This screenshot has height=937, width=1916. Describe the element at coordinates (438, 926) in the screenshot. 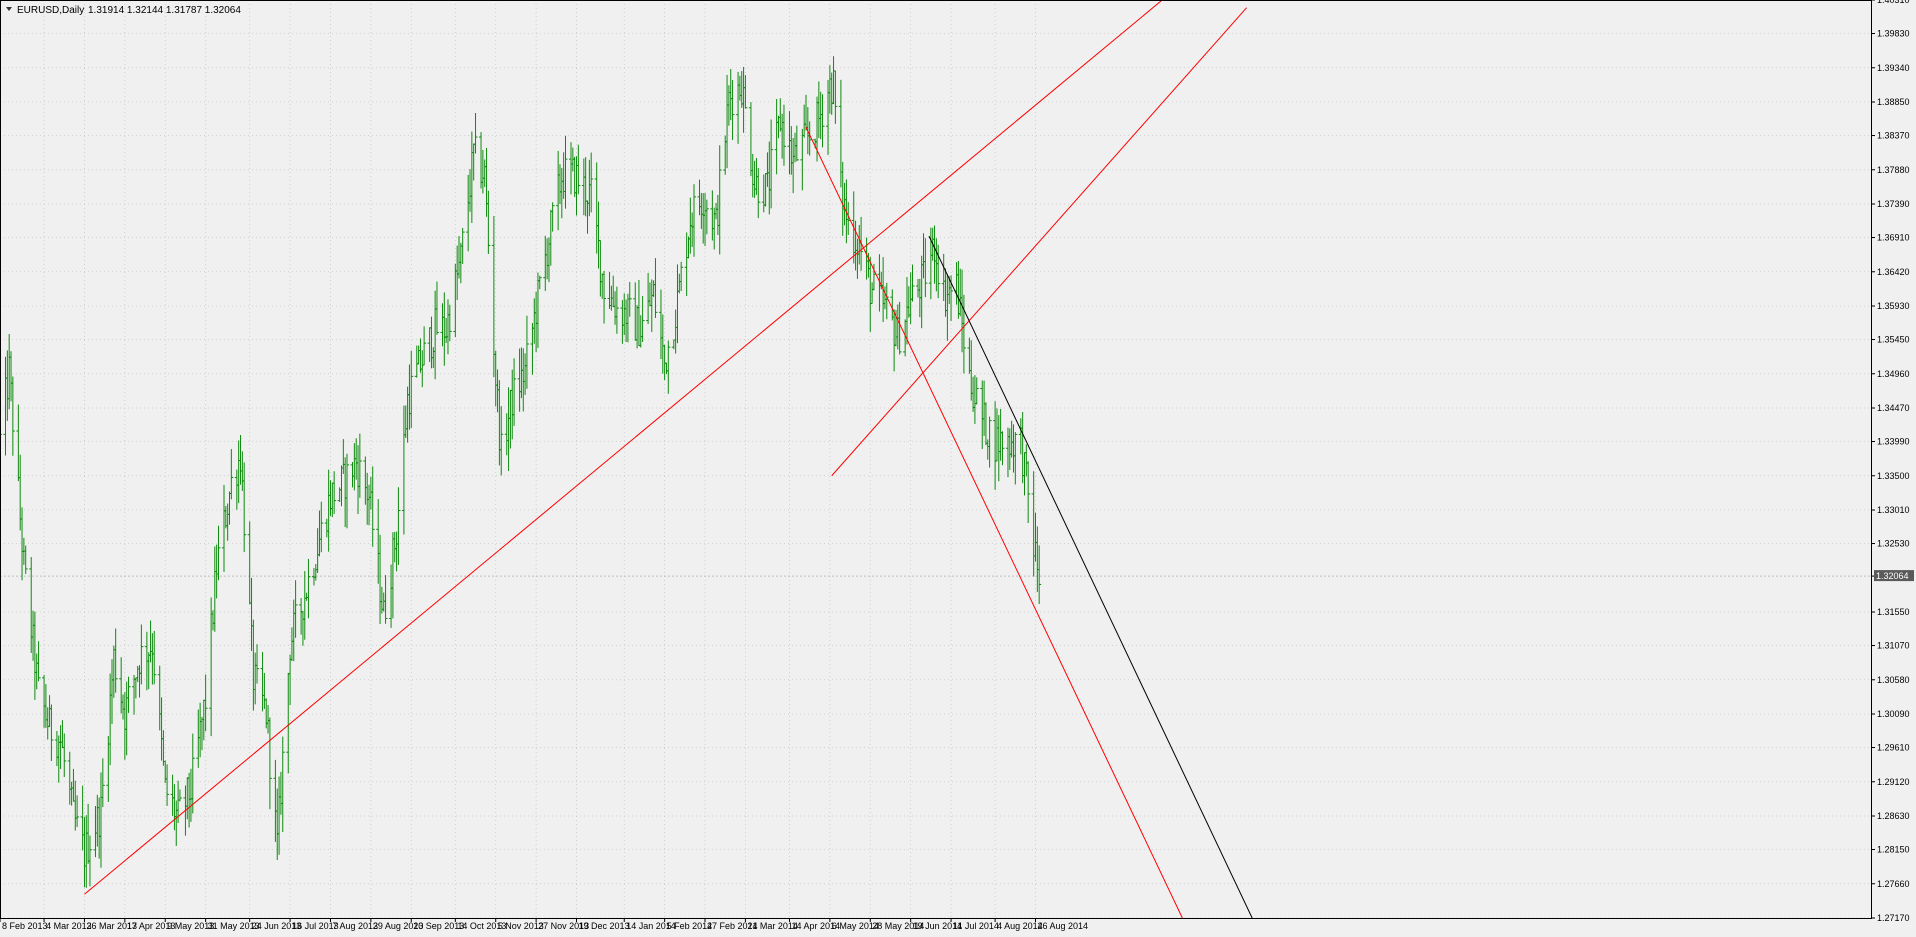

I see `x-tick-label: 20 Sep 2013` at that location.